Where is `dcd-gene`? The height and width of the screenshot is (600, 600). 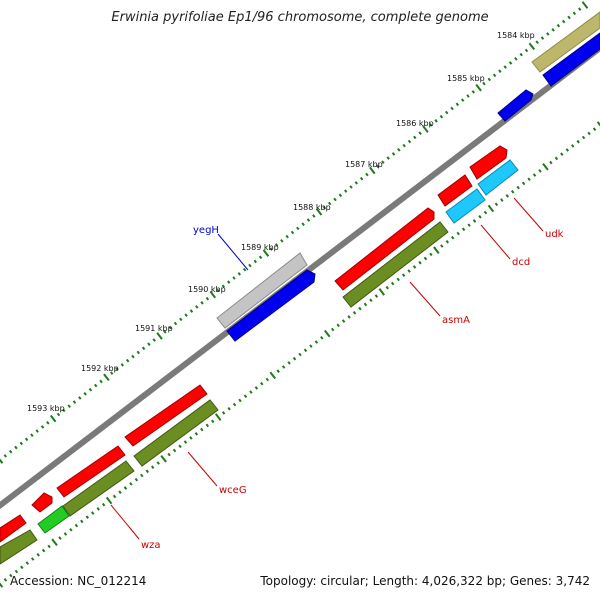
dcd-gene is located at coordinates (455, 190).